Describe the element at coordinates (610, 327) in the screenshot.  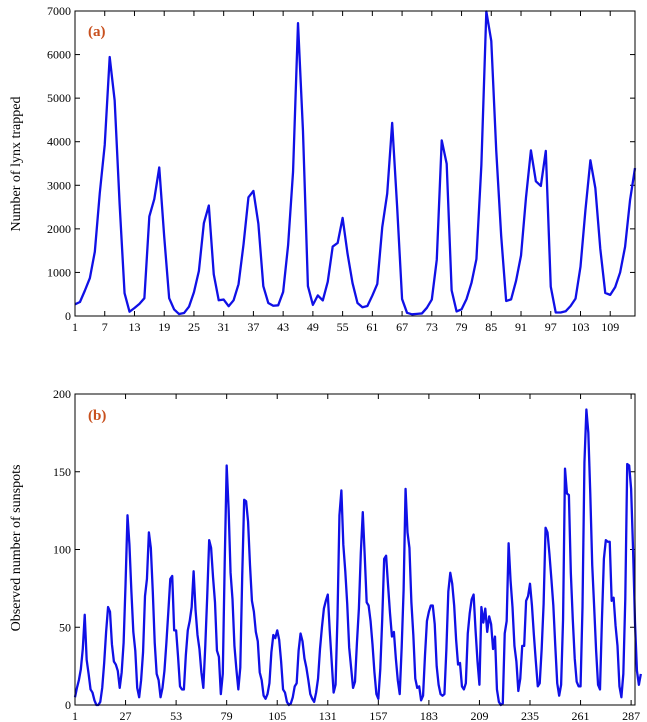
I see `x-tick-label: 109` at that location.